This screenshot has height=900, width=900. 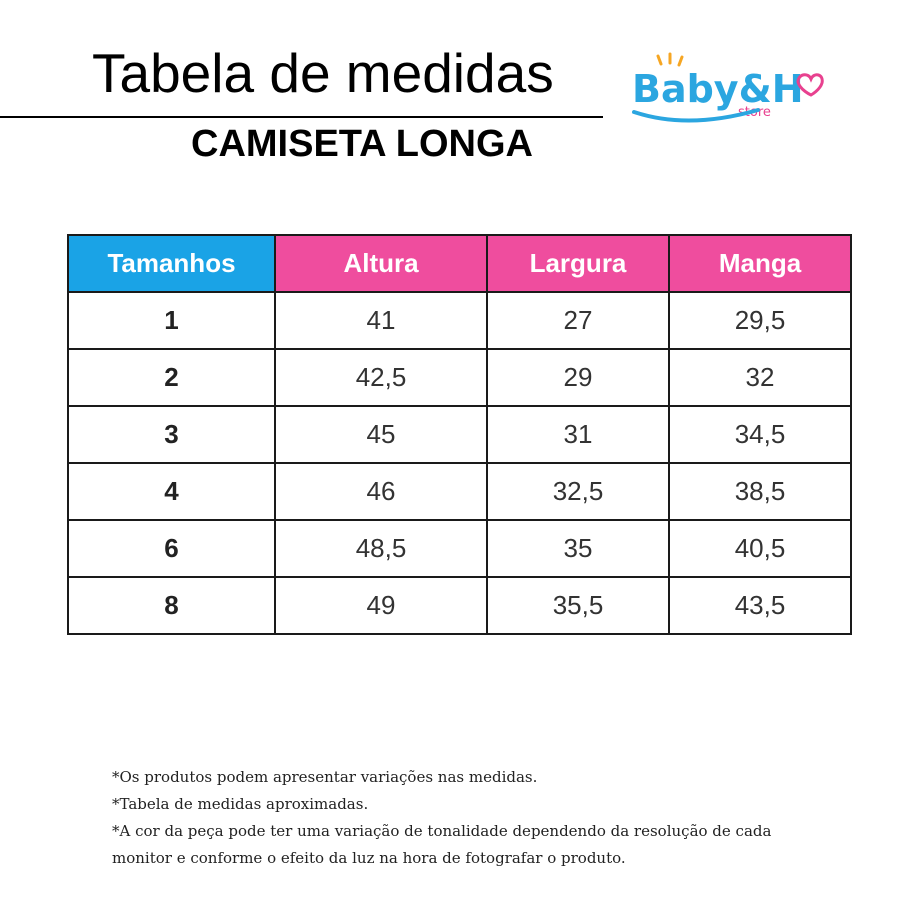 What do you see at coordinates (810, 85) in the screenshot?
I see `heart-icon` at bounding box center [810, 85].